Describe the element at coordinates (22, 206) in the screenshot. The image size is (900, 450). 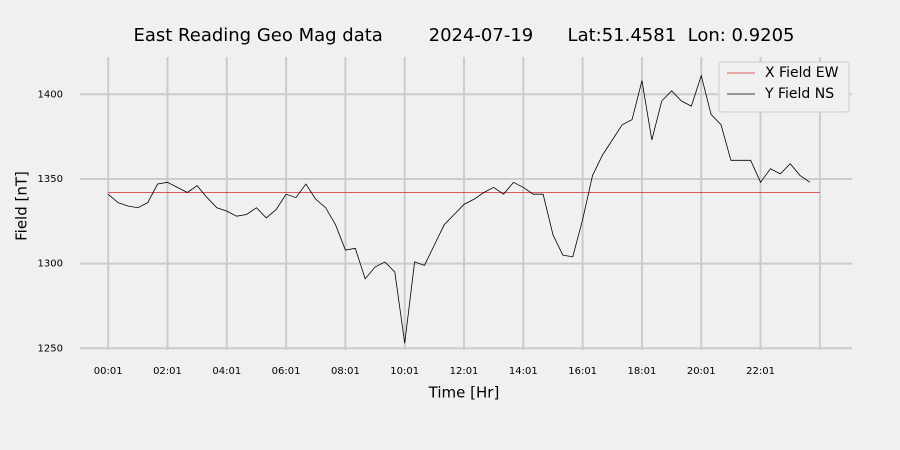
I see `y-axis-label: Field [nT]` at that location.